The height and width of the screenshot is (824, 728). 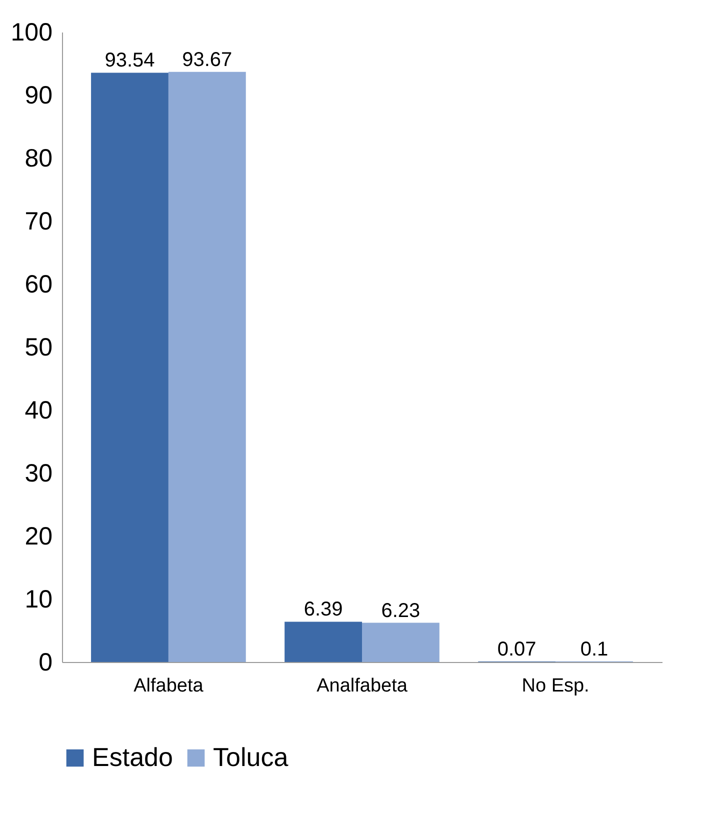 What do you see at coordinates (362, 686) in the screenshot?
I see `x-tick-label: Analfabeta` at bounding box center [362, 686].